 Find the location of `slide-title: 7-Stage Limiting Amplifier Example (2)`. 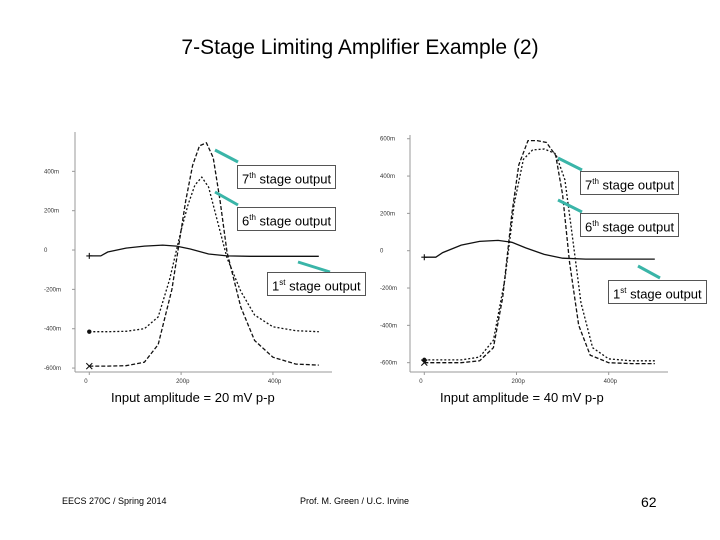

slide-title: 7-Stage Limiting Amplifier Example (2) is located at coordinates (360, 47).